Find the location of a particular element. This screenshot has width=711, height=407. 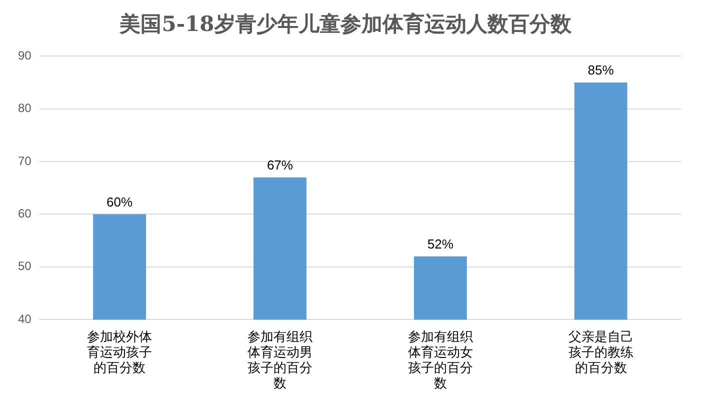

y-tick-label: 60 is located at coordinates (25, 213).